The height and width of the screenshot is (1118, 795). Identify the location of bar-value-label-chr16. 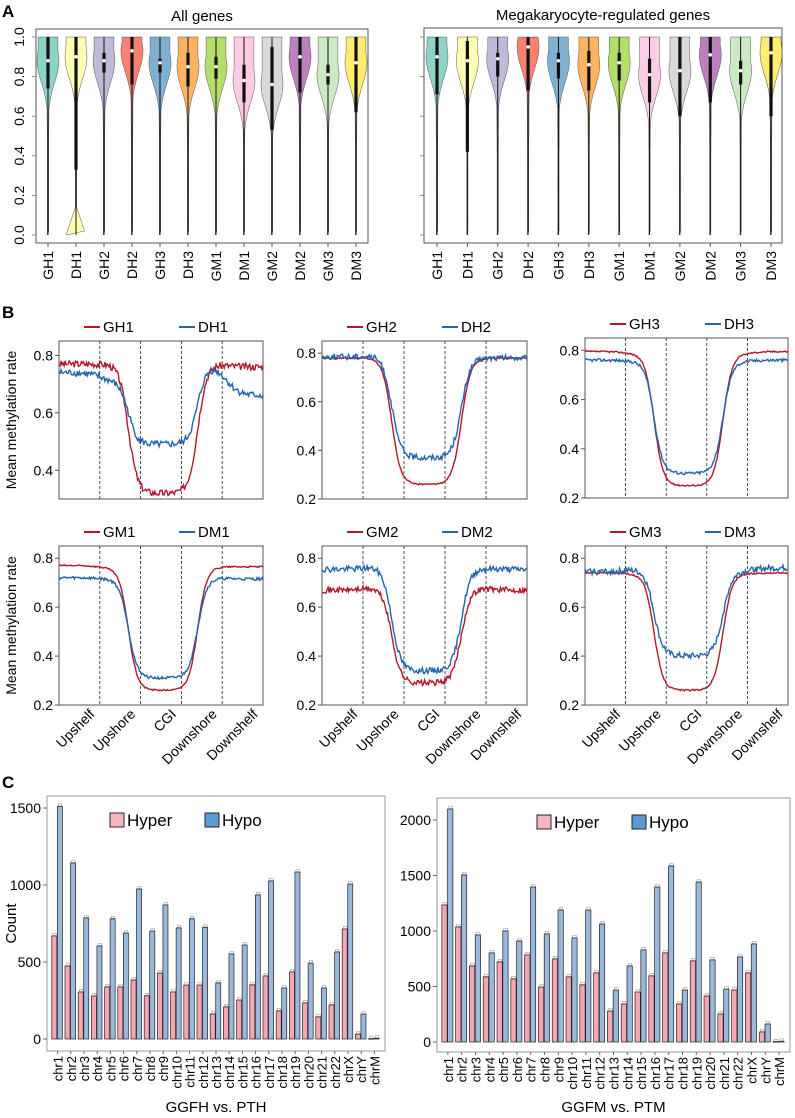
(657, 885).